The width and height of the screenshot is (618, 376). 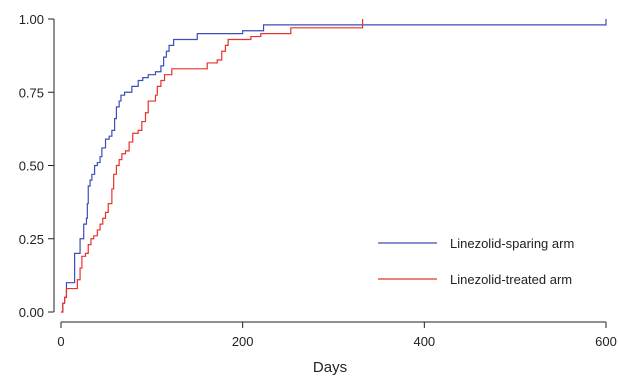 What do you see at coordinates (424, 341) in the screenshot?
I see `x-tick-label: 400` at bounding box center [424, 341].